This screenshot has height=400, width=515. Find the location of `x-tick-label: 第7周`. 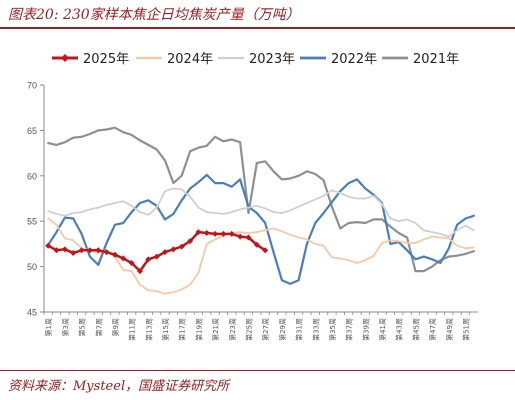

x-tick-label: 第7周 is located at coordinates (98, 327).